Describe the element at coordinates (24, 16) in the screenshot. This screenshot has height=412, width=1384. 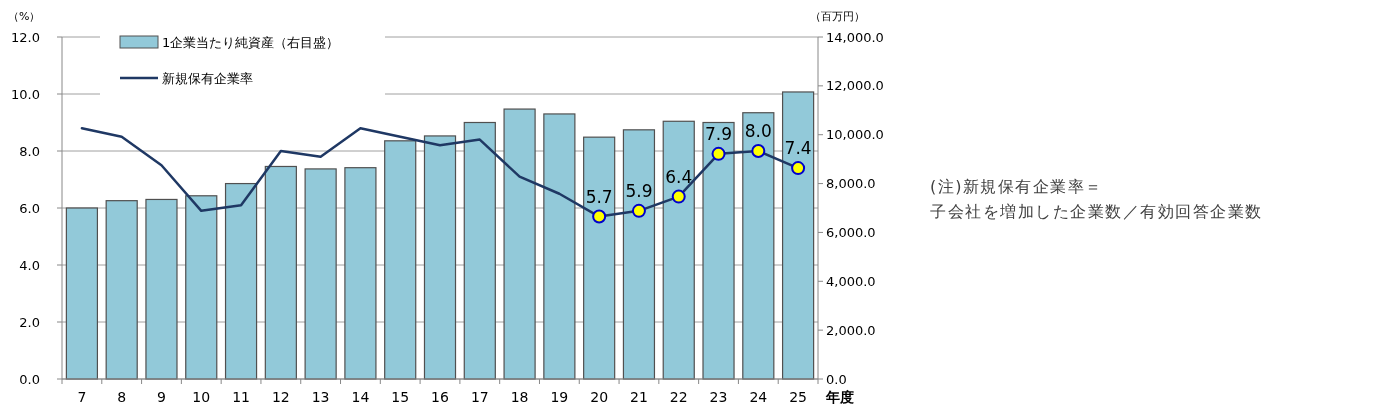
I see `y-axis-title: （%）` at that location.